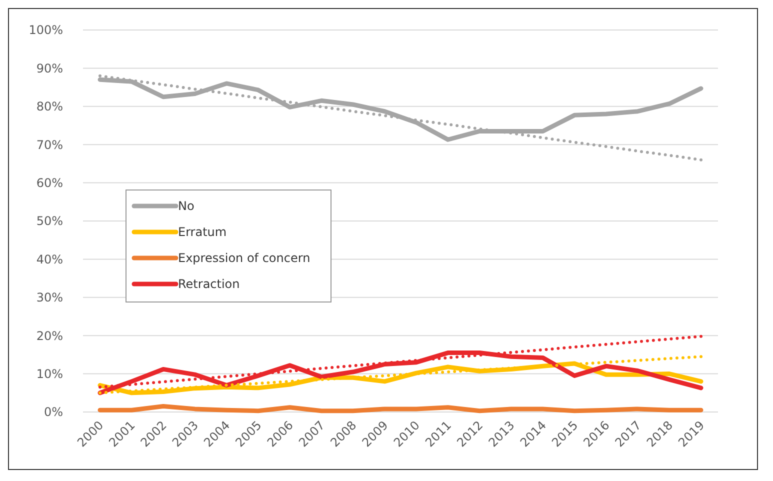  I want to click on legend-label: Erratum, so click(202, 232).